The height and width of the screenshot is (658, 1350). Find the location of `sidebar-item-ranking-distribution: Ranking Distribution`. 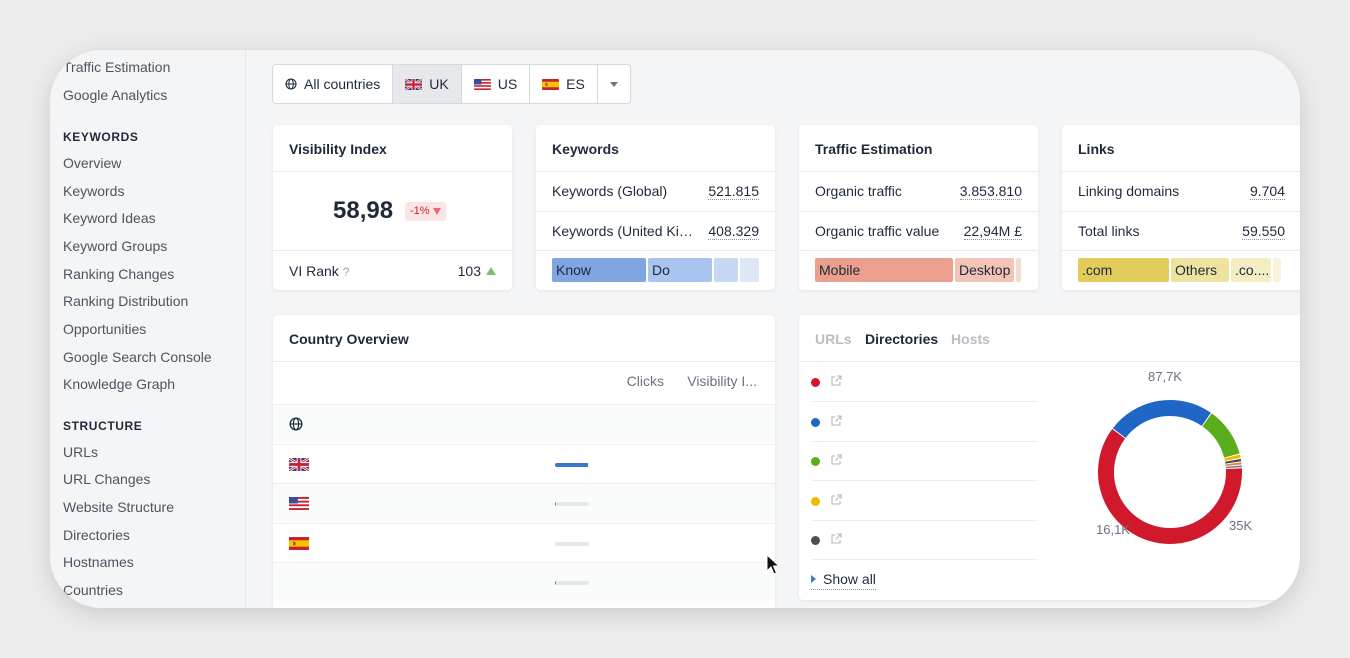

sidebar-item-ranking-distribution: Ranking Distribution is located at coordinates (126, 301).